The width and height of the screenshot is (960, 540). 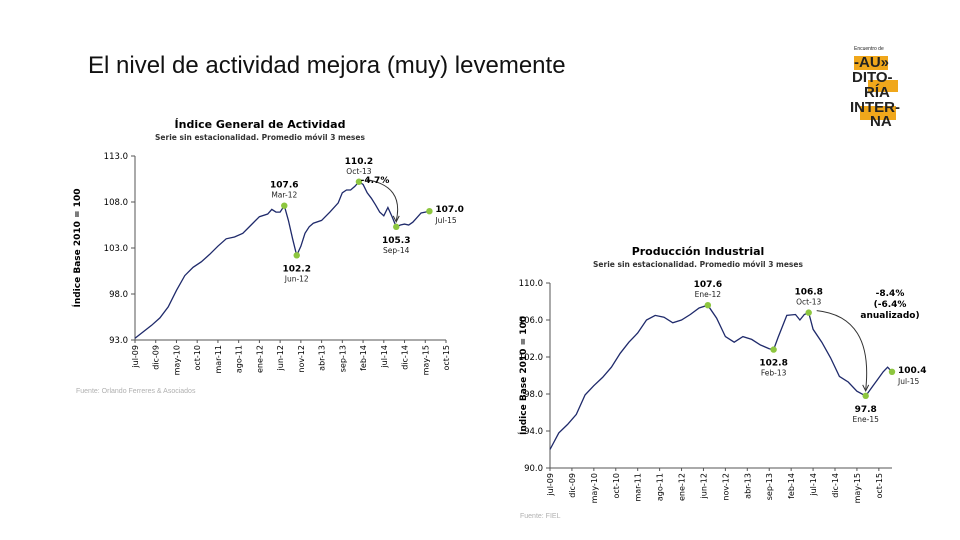 I want to click on logo-line: RÍA, so click(x=877, y=92).